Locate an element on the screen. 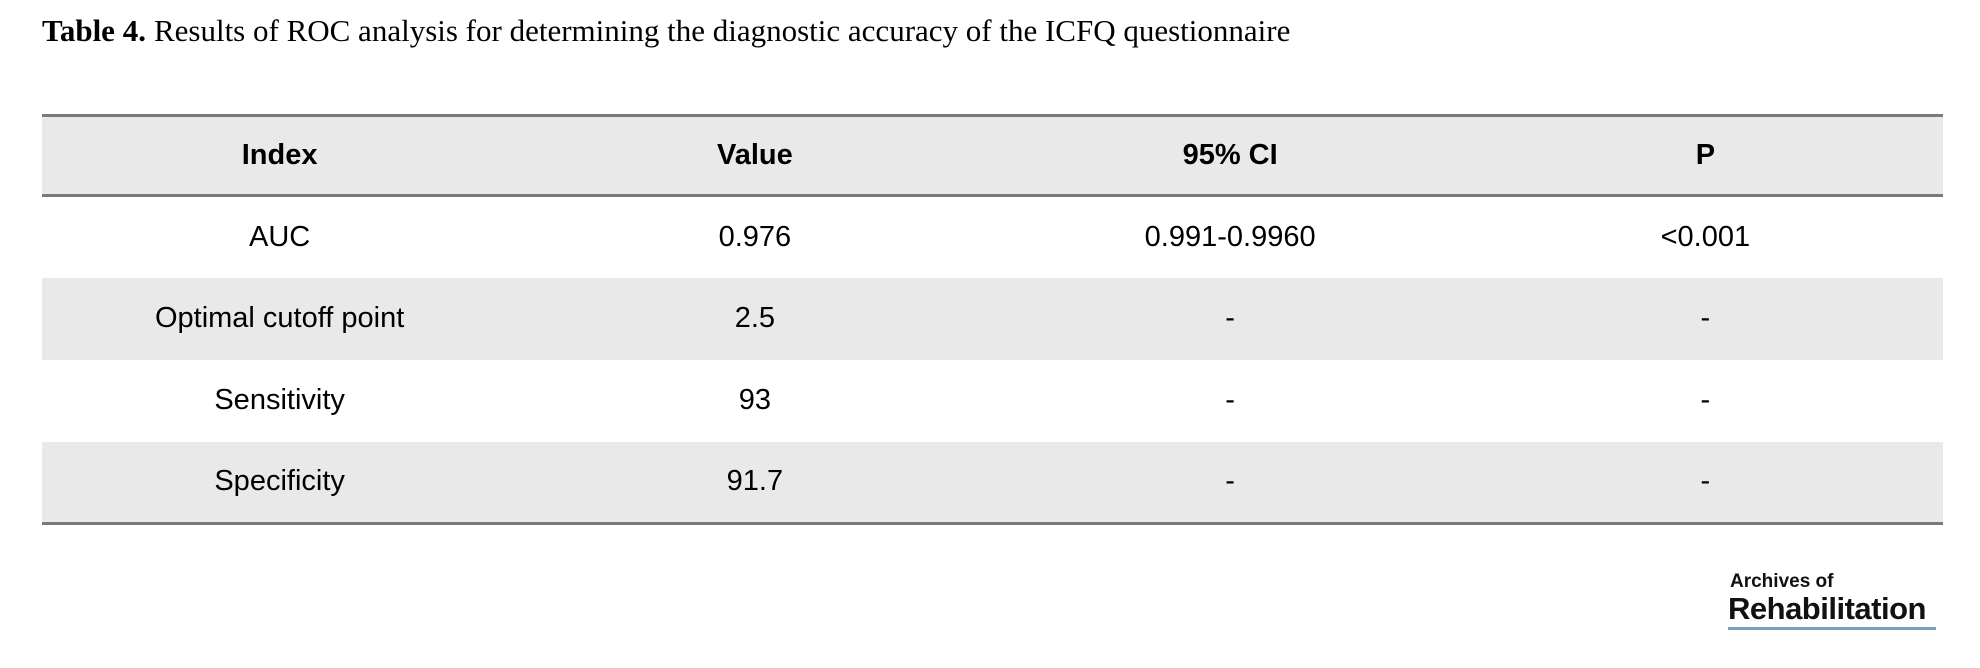 The width and height of the screenshot is (1980, 668). table-cell: 0.991-0.9960 is located at coordinates (1230, 236).